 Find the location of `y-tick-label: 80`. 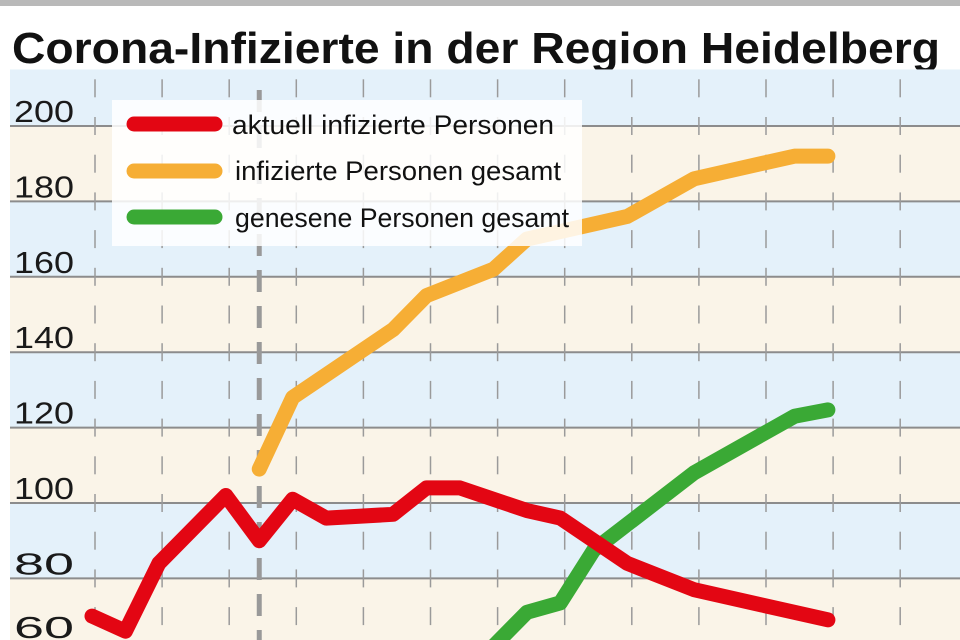

y-tick-label: 80 is located at coordinates (44, 563).